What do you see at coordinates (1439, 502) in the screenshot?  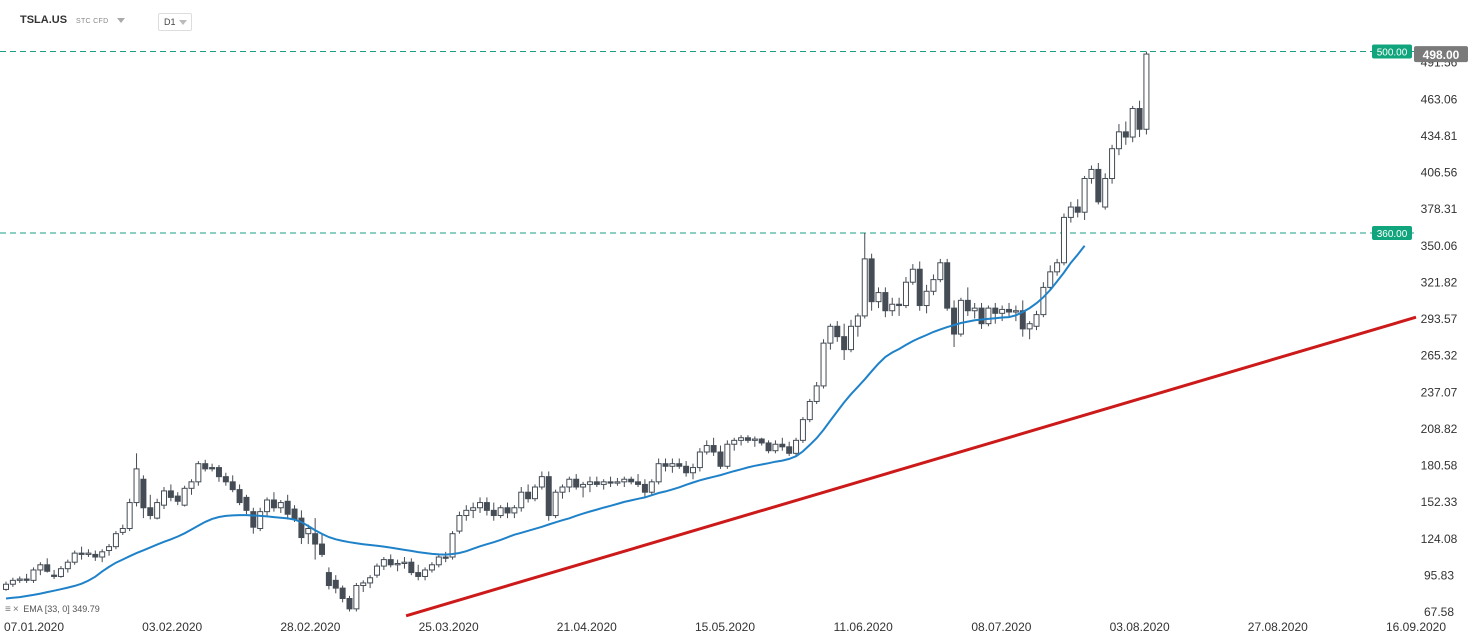 I see `y-tick-label: 152.33` at bounding box center [1439, 502].